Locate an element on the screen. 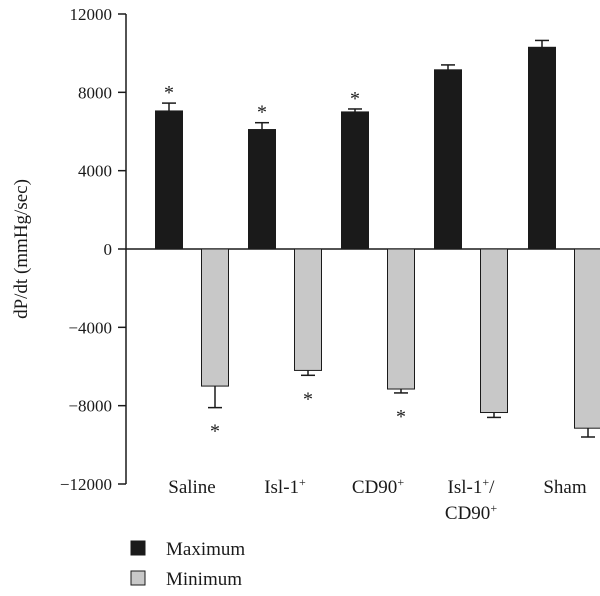 The height and width of the screenshot is (596, 600). y-tick-label: 12000 is located at coordinates (91, 14).